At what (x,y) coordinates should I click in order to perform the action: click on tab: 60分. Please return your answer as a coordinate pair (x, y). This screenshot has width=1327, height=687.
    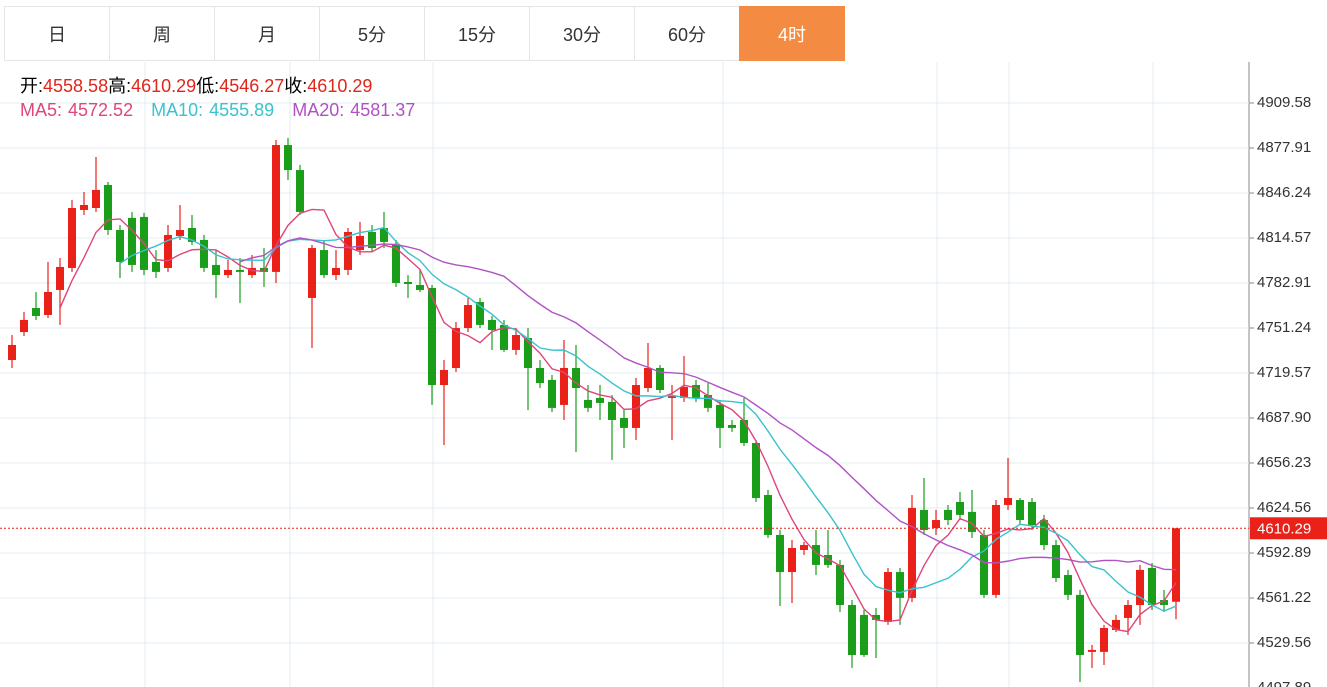
    Looking at the image, I should click on (687, 33).